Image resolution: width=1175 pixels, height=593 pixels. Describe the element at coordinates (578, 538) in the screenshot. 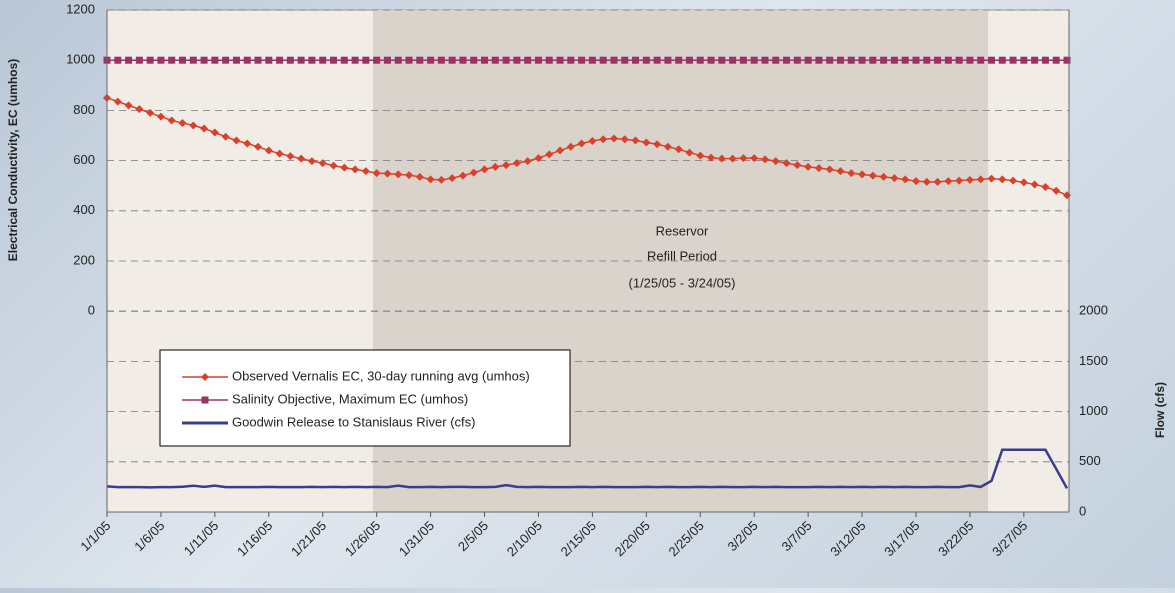

I see `x-tick-label: 2/15/05` at that location.